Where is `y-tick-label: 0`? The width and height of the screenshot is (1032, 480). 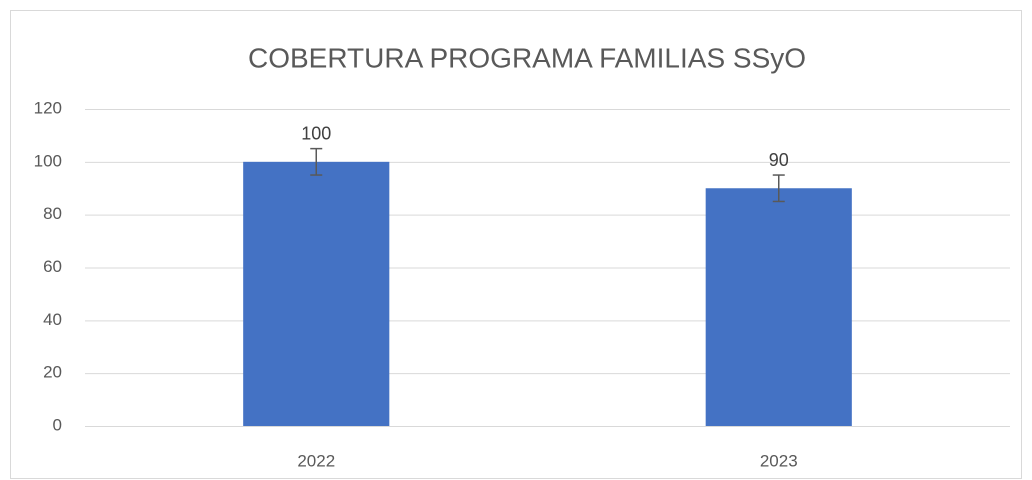 y-tick-label: 0 is located at coordinates (57, 424).